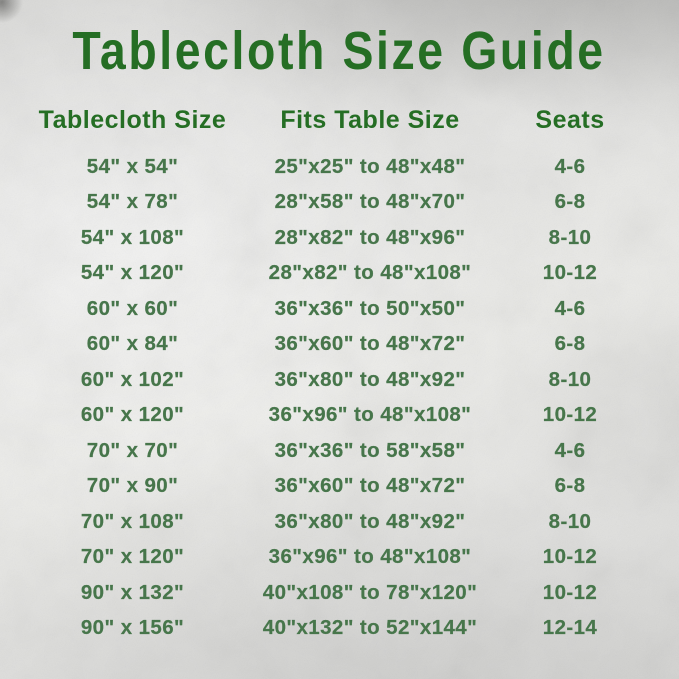 Image resolution: width=679 pixels, height=679 pixels. I want to click on table-row: 70" x 70" 36"x36" to 58"x58" 4-6, so click(329, 451).